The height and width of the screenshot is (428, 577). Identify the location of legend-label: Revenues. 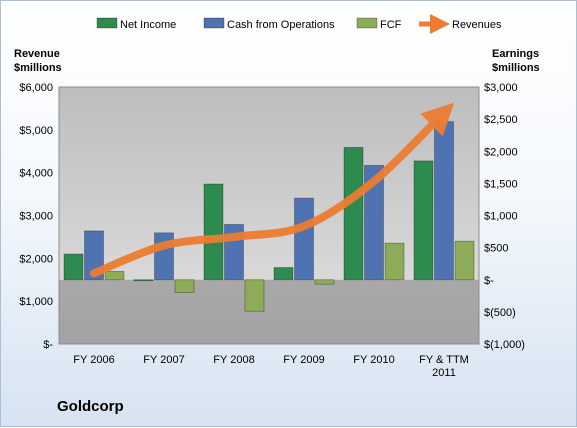
(477, 25).